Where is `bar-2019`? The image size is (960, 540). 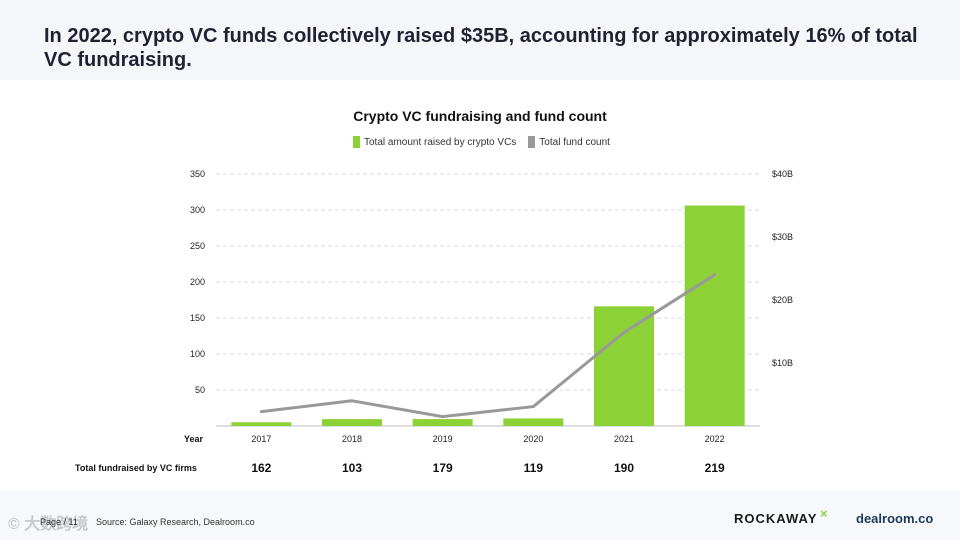
bar-2019 is located at coordinates (442, 422).